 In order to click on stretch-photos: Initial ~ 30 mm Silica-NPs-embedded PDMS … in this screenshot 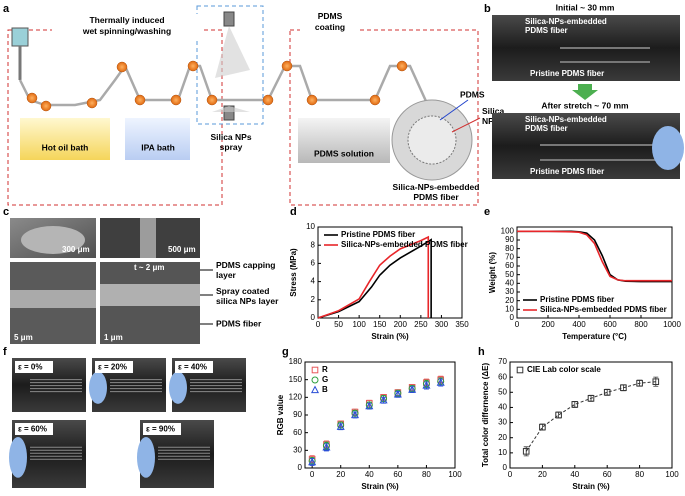, I will do `click(588, 90)`.